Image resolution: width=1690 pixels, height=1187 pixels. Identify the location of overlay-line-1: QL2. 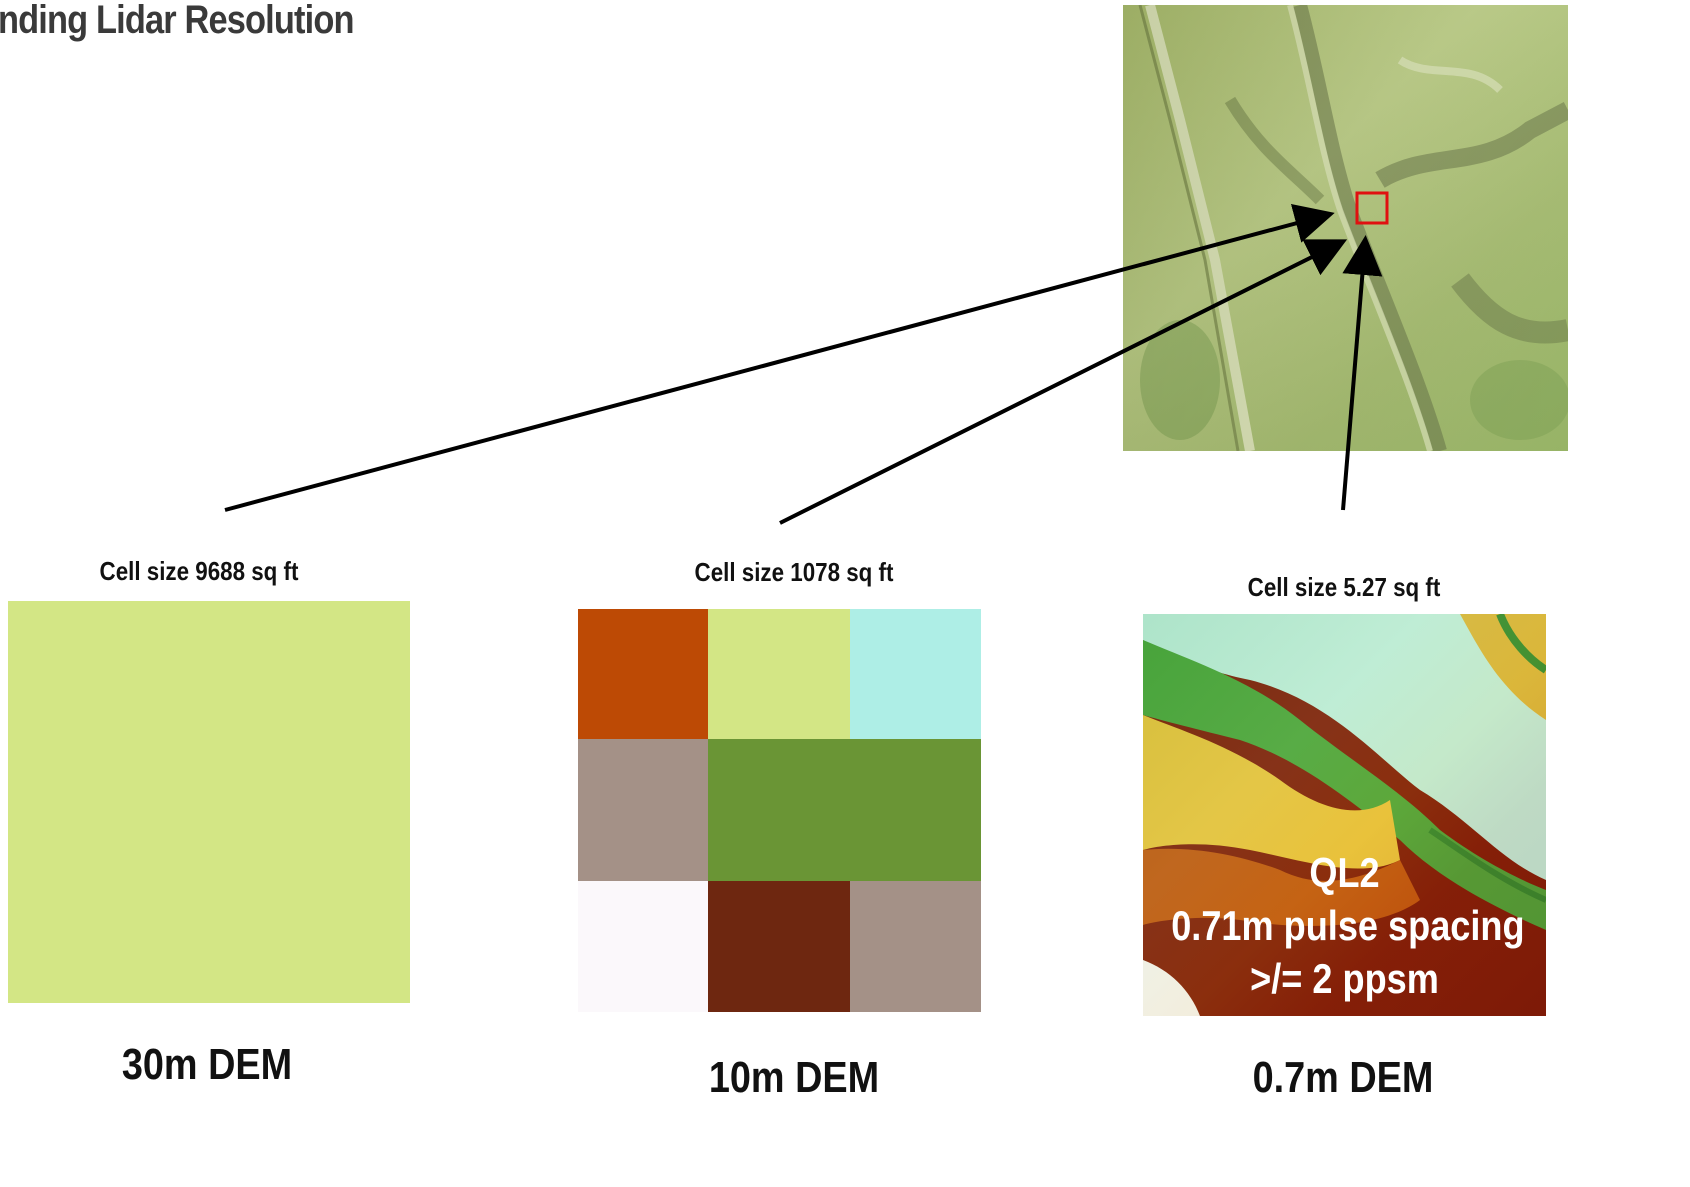
(1344, 872).